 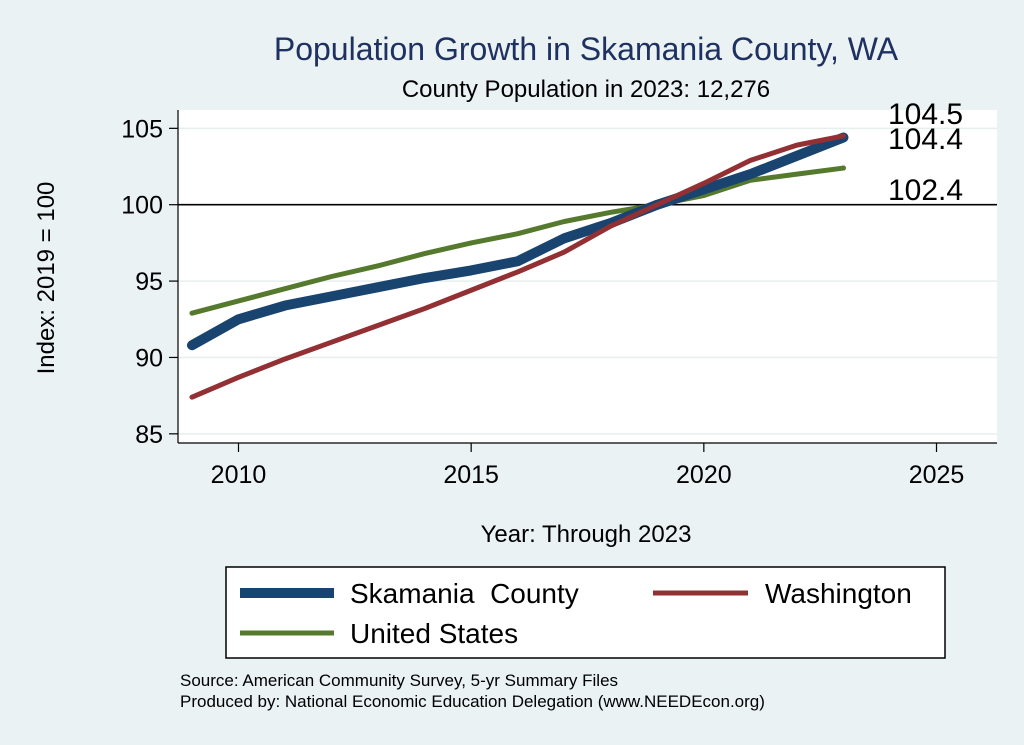 What do you see at coordinates (149, 358) in the screenshot?
I see `y-tick-label: 90` at bounding box center [149, 358].